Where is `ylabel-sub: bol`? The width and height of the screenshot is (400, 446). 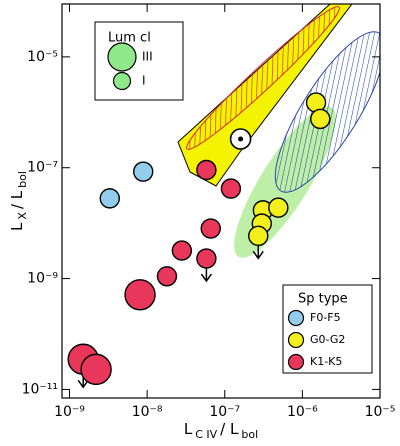 ylabel-sub: bol is located at coordinates (22, 179).